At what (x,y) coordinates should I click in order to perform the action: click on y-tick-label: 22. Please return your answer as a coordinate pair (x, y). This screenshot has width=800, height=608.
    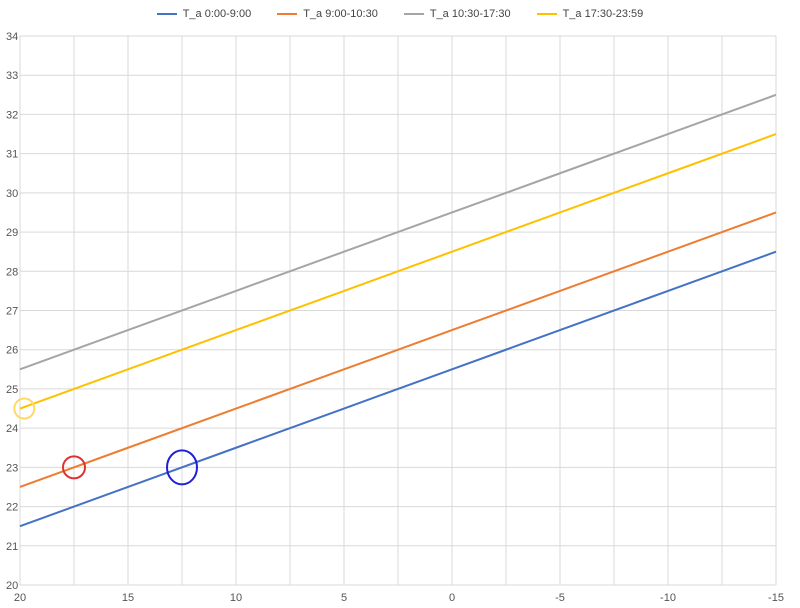
    Looking at the image, I should click on (12, 508).